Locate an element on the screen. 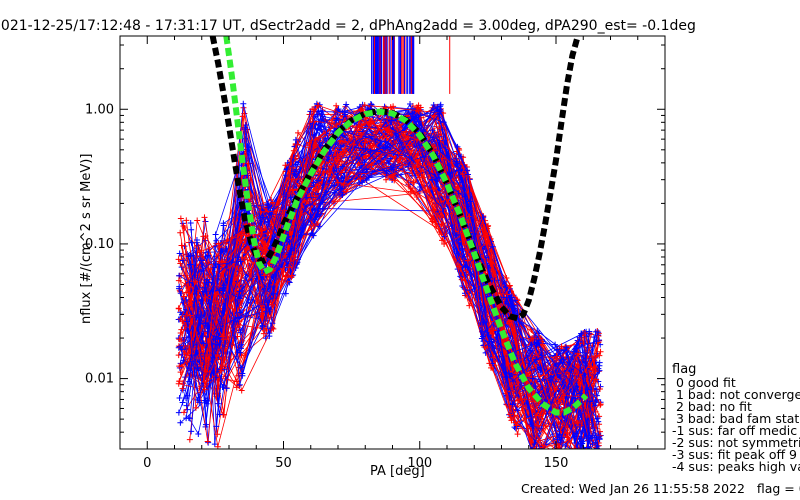  y-tick-label: 1.00 is located at coordinates (99, 109).